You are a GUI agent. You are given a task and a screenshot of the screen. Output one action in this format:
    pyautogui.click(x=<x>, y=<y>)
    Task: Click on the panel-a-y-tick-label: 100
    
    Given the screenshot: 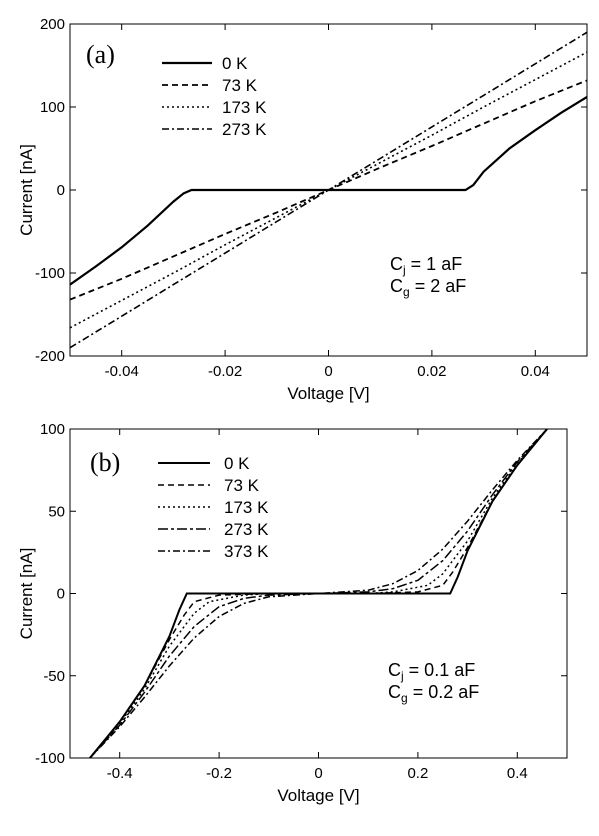 What is the action you would take?
    pyautogui.click(x=52, y=107)
    